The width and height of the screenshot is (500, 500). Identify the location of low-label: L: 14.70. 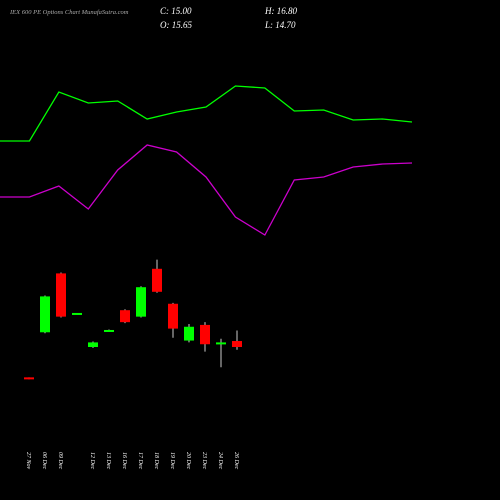
(280, 25).